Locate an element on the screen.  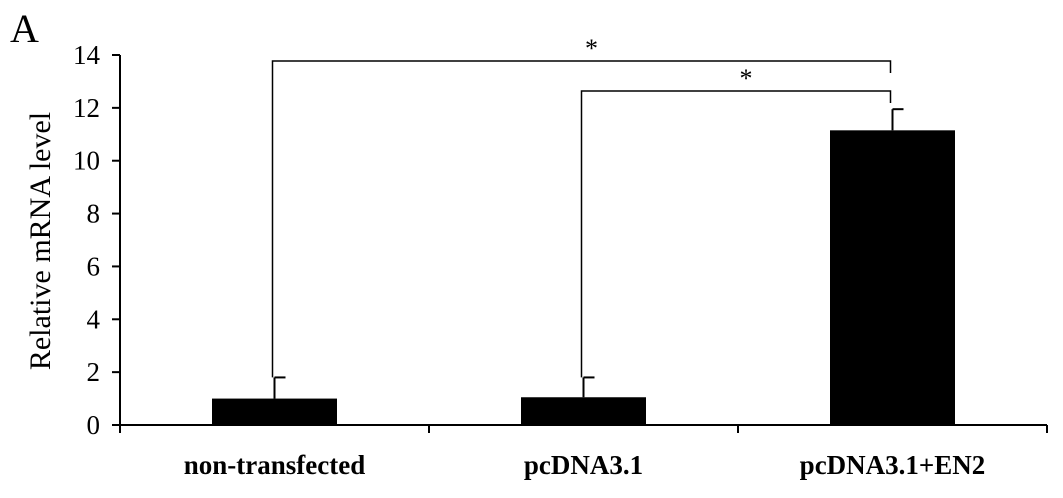
y-tick-label: 2 is located at coordinates (94, 372).